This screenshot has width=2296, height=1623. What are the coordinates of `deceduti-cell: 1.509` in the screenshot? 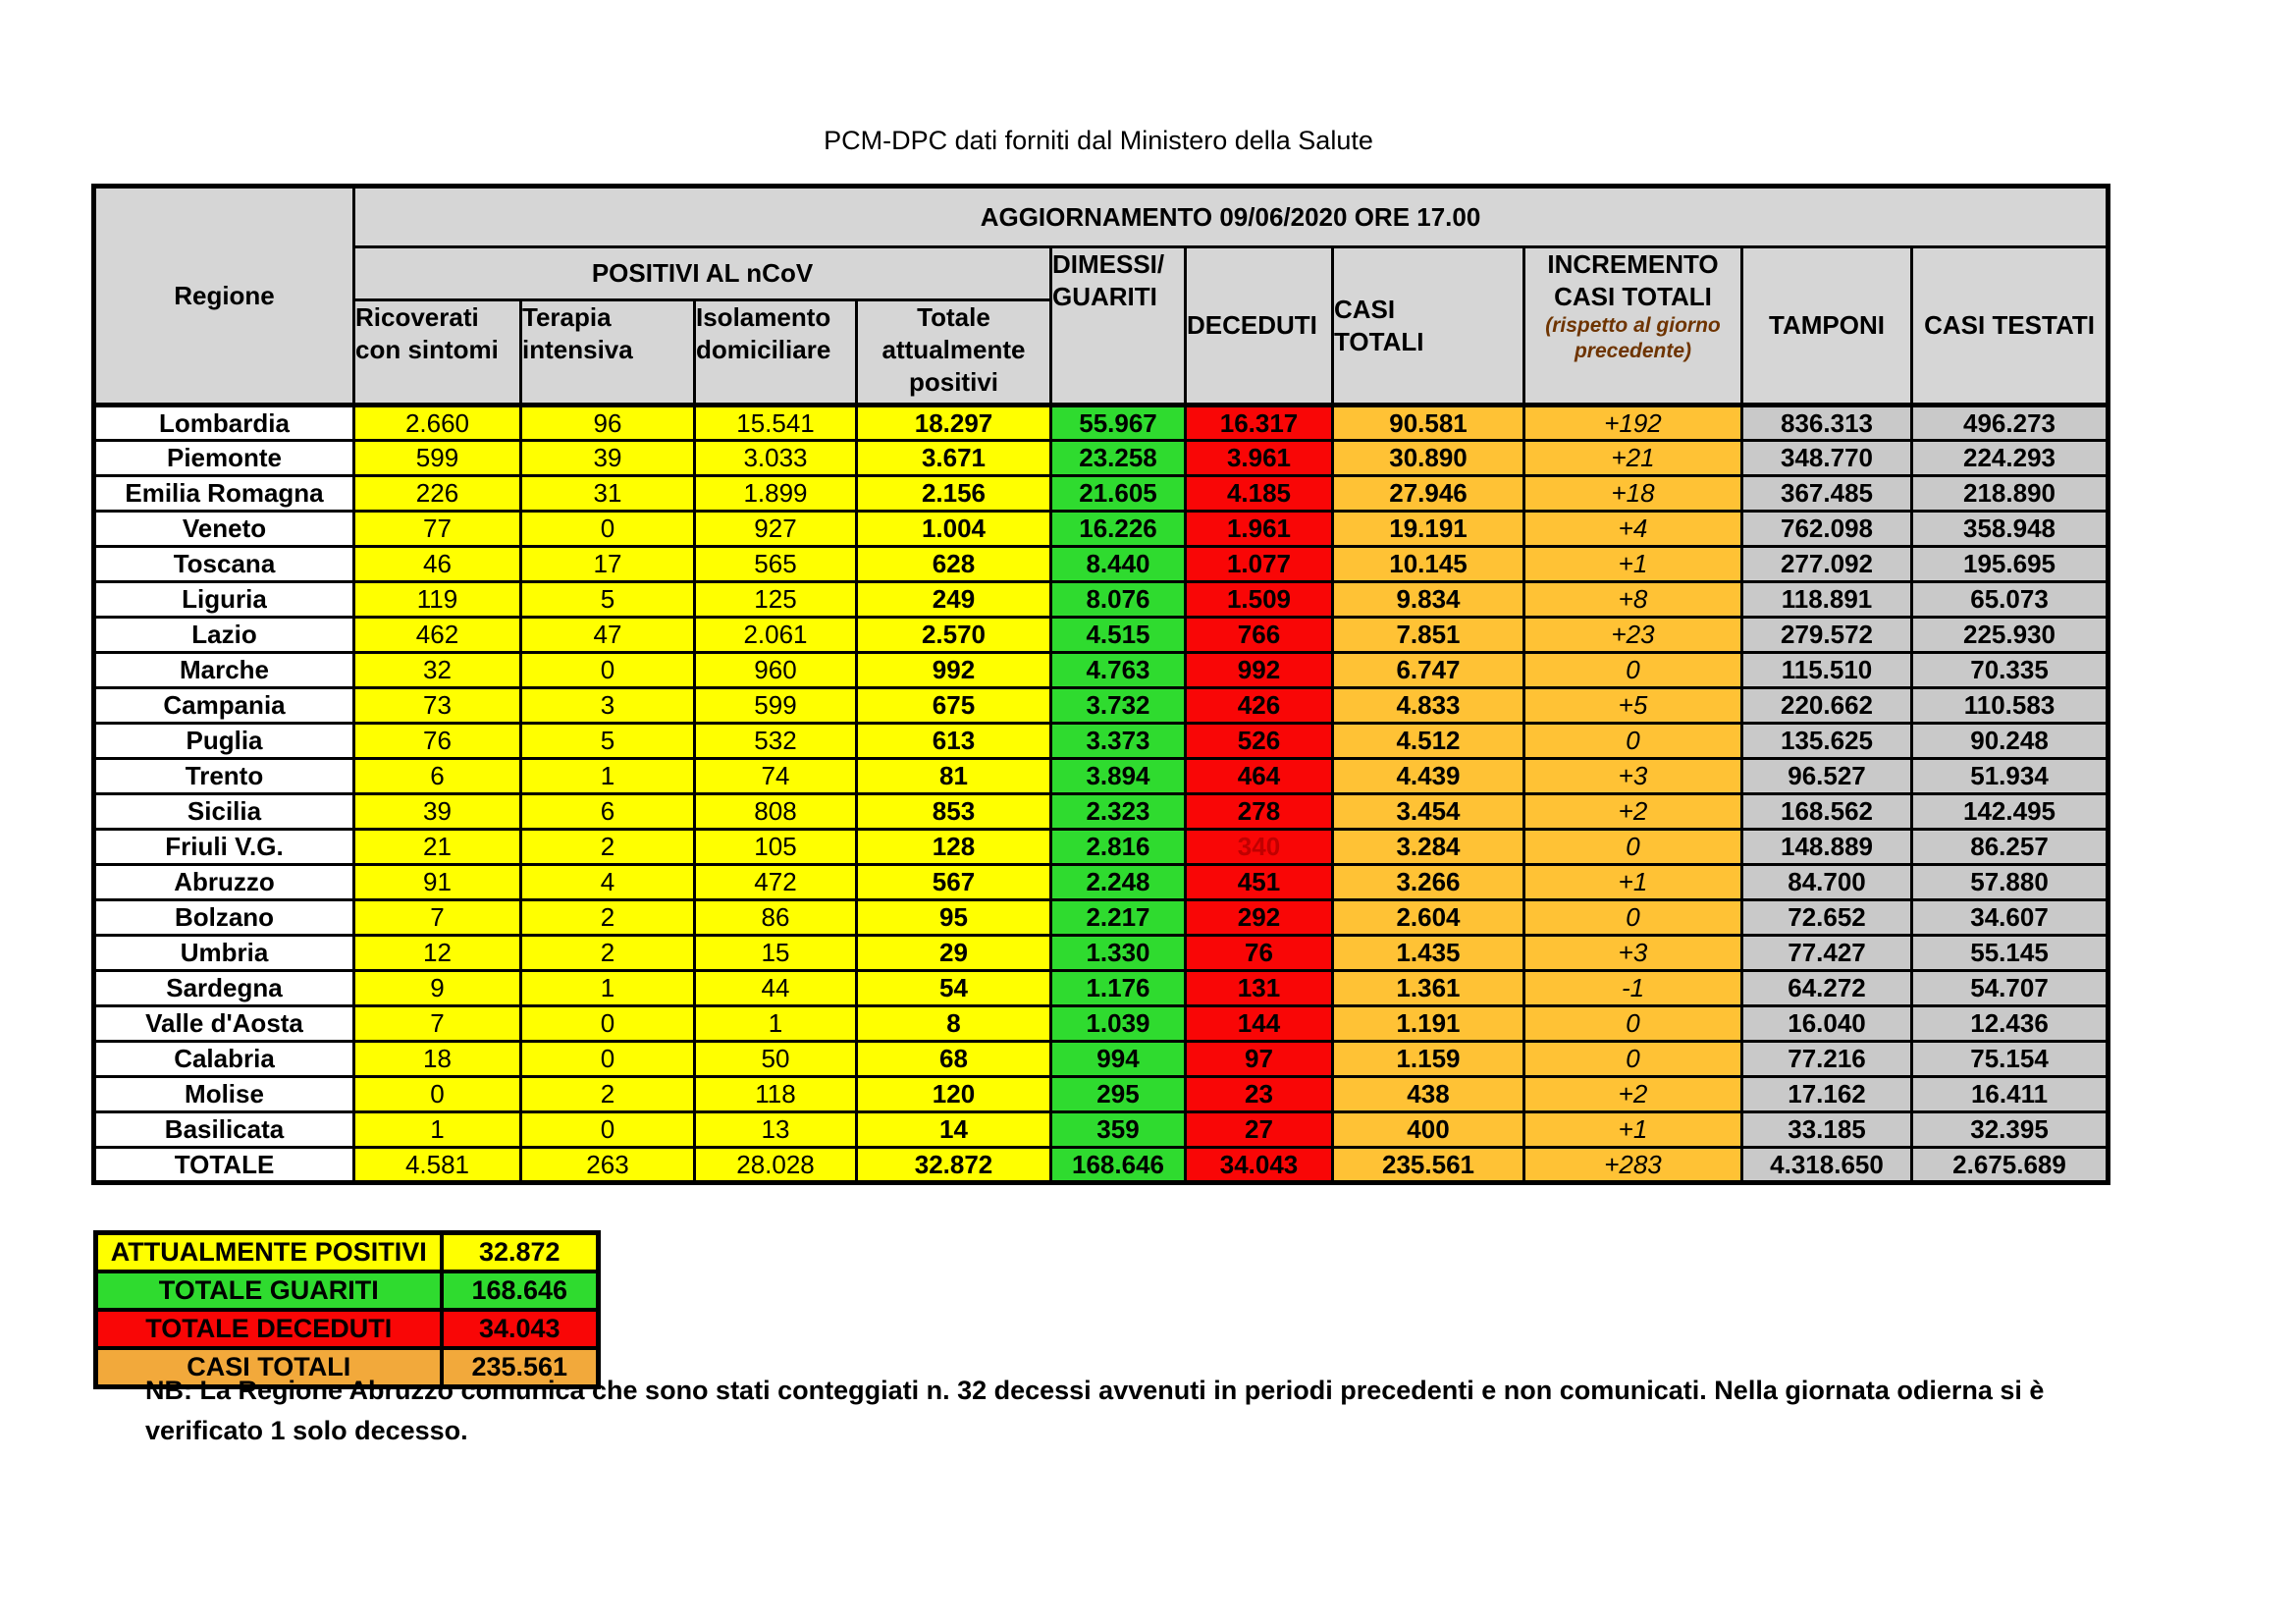 It's located at (1259, 599).